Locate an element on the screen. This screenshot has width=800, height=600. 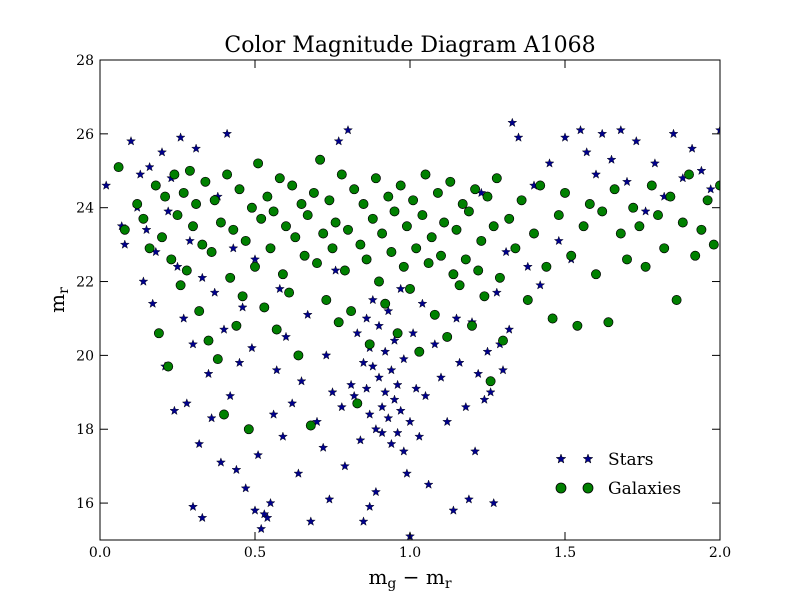
x-label-minus: − is located at coordinates (410, 577).